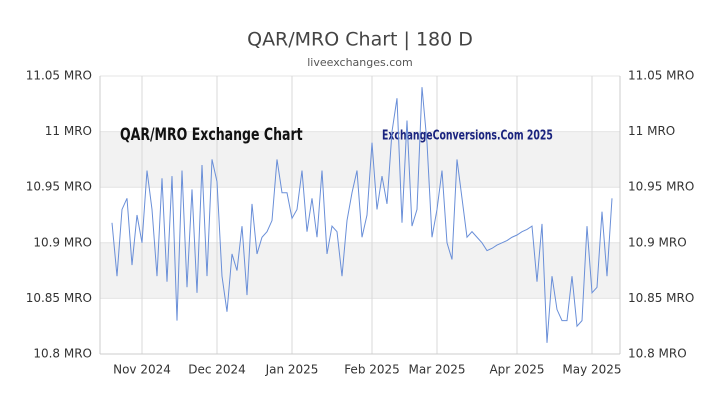 The image size is (720, 405). Describe the element at coordinates (591, 370) in the screenshot. I see `x-tick-label: May 2025` at that location.